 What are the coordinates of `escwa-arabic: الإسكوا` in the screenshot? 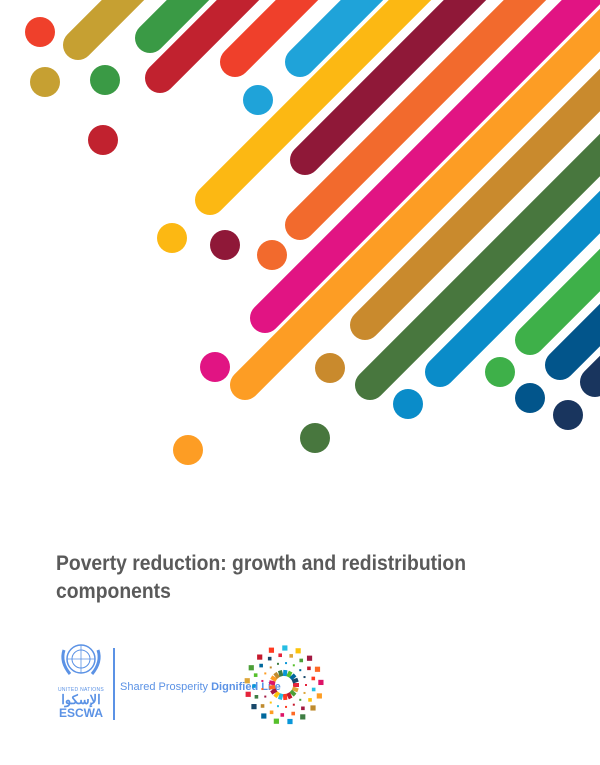 It's located at (81, 699).